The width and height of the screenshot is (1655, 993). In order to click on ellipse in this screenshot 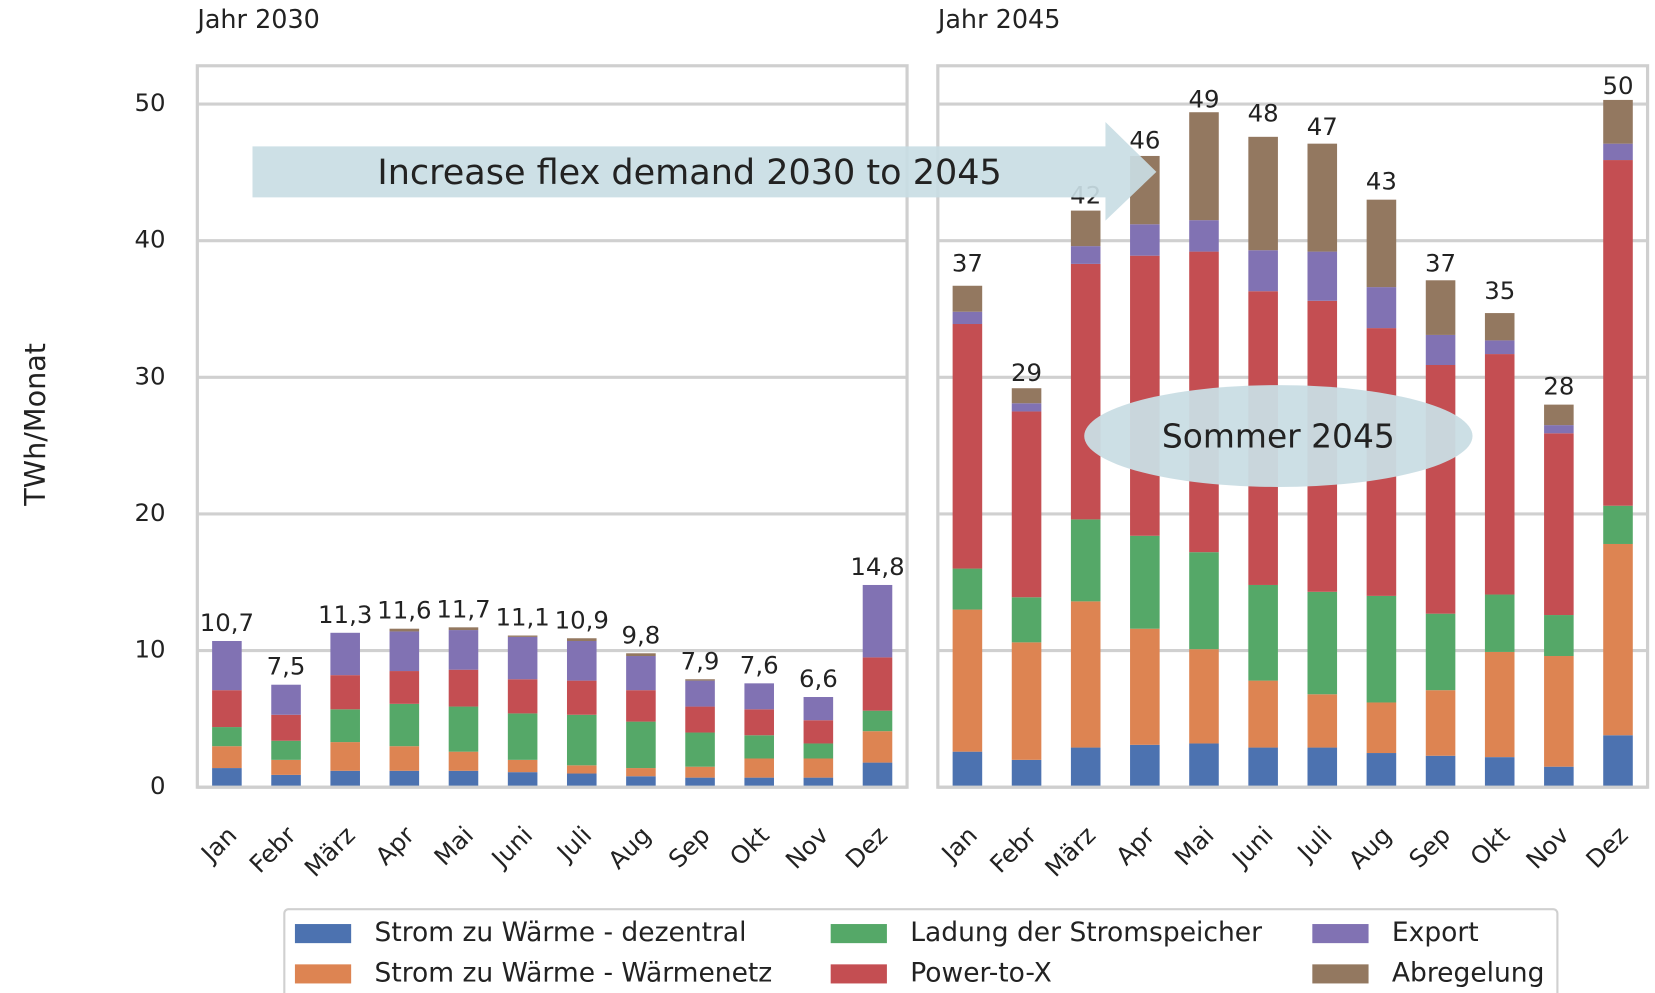, I will do `click(1278, 436)`.